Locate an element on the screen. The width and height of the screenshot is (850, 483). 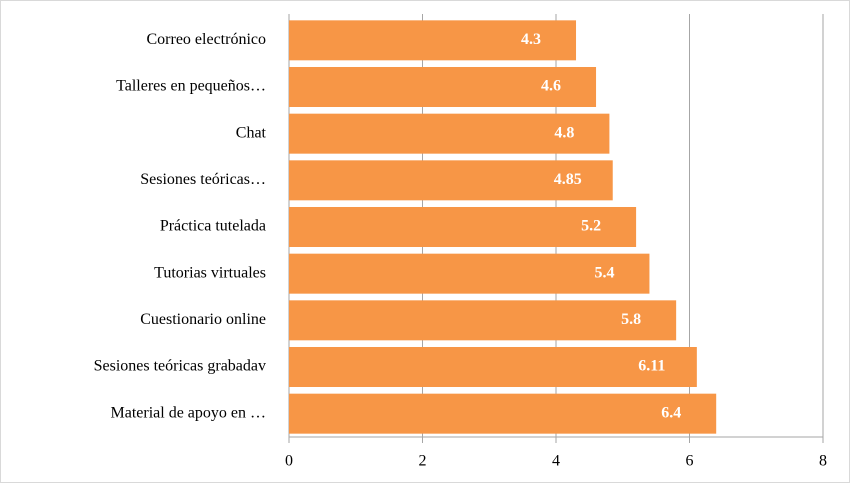
x-tick-label: 2 is located at coordinates (423, 461).